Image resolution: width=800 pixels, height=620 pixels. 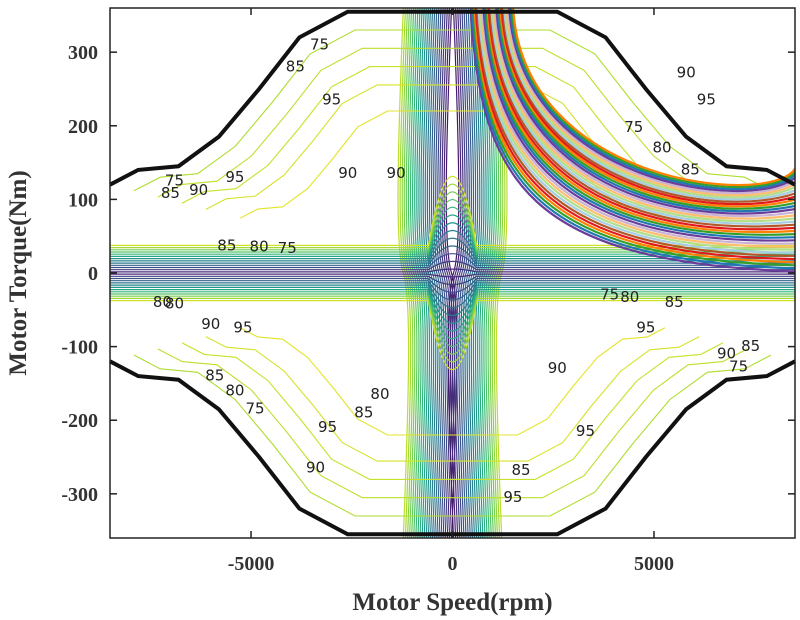 I want to click on x-tick-label: 0, so click(x=453, y=564).